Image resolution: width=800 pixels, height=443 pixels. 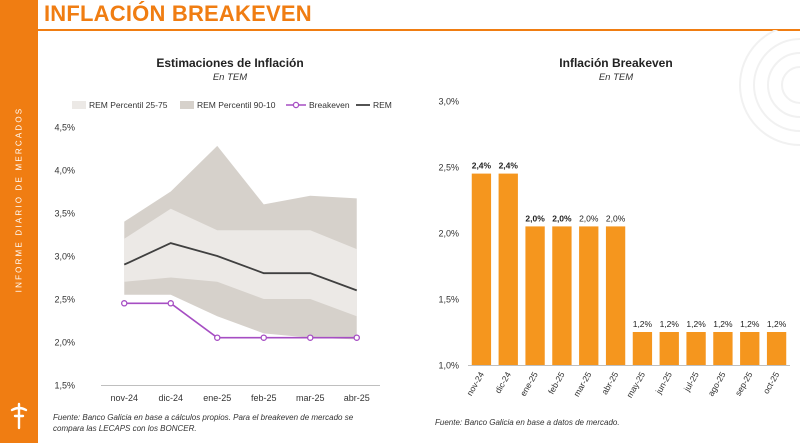 What do you see at coordinates (236, 105) in the screenshot?
I see `legend-label: REM Percentil 90-10` at bounding box center [236, 105].